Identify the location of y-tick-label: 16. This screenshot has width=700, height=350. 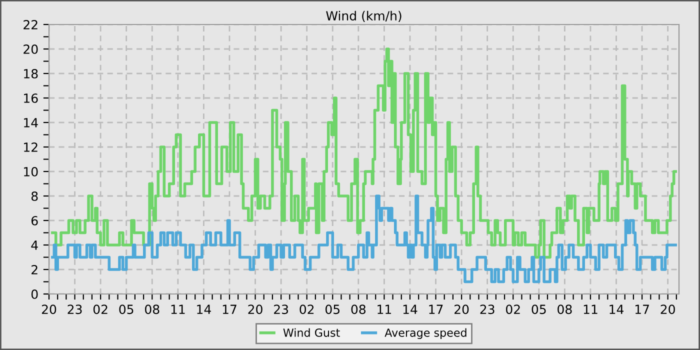
(31, 98).